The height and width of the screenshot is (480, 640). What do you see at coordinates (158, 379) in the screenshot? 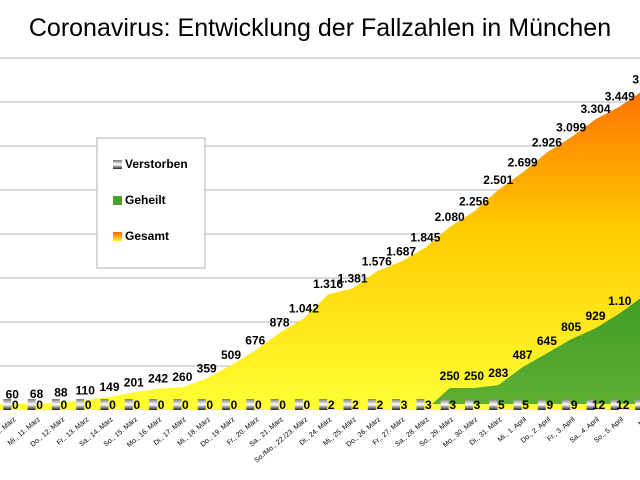
I see `data-label-gesamt: 242` at bounding box center [158, 379].